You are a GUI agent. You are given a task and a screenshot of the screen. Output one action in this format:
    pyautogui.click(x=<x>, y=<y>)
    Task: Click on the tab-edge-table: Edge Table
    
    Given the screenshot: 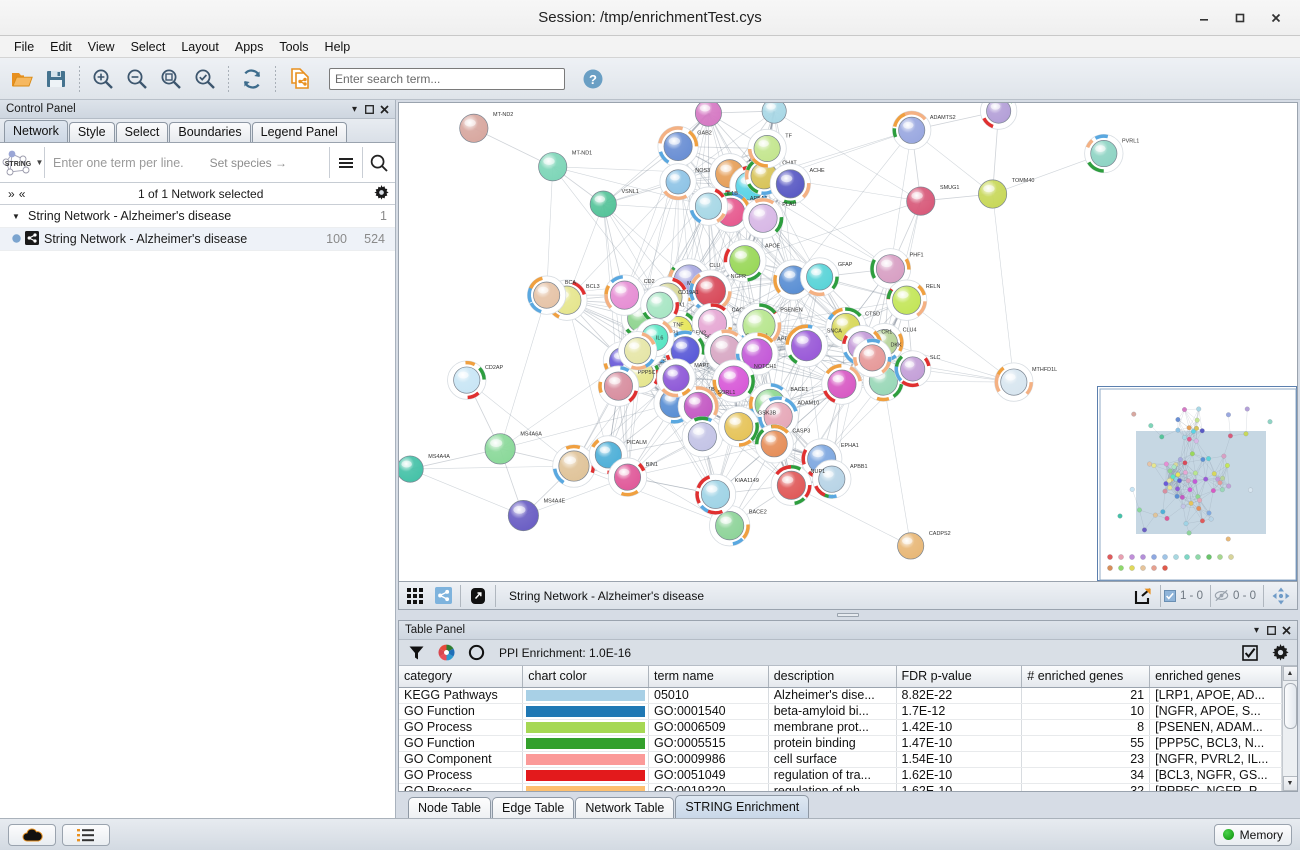 What is the action you would take?
    pyautogui.click(x=533, y=807)
    